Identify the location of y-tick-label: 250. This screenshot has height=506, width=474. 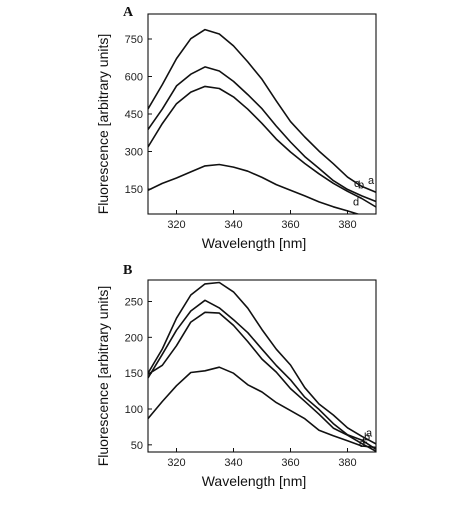
(134, 303).